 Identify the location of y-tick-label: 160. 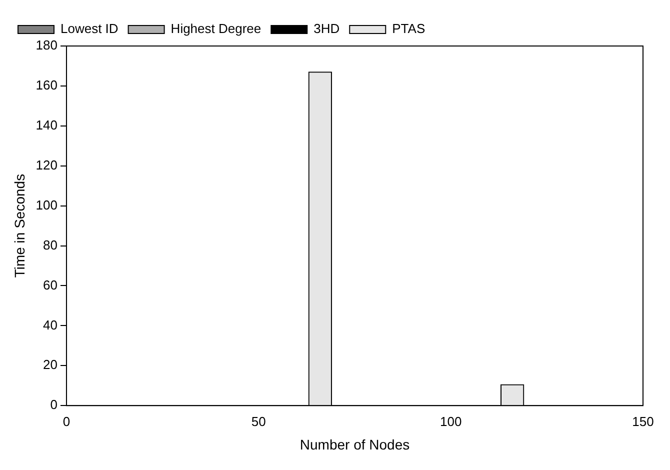
(47, 85).